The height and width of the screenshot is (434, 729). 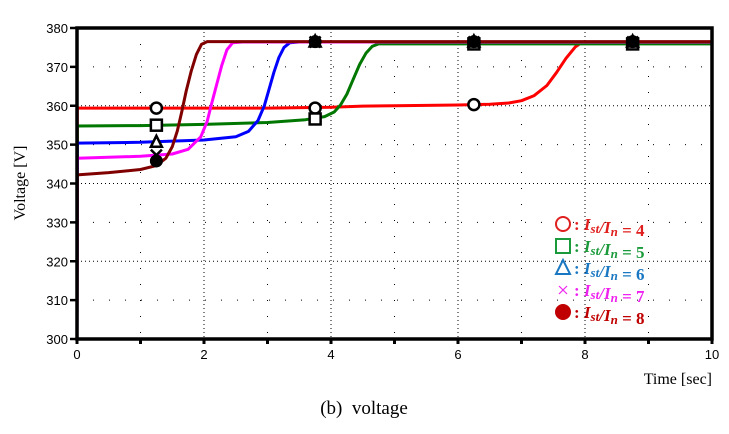 What do you see at coordinates (20, 183) in the screenshot?
I see `y-axis-label: Voltage [V]` at bounding box center [20, 183].